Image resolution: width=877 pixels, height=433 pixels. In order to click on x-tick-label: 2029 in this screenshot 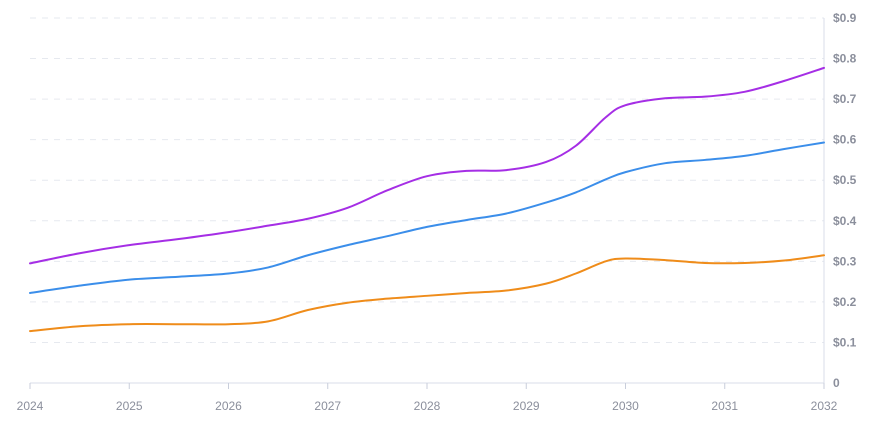, I will do `click(526, 406)`.